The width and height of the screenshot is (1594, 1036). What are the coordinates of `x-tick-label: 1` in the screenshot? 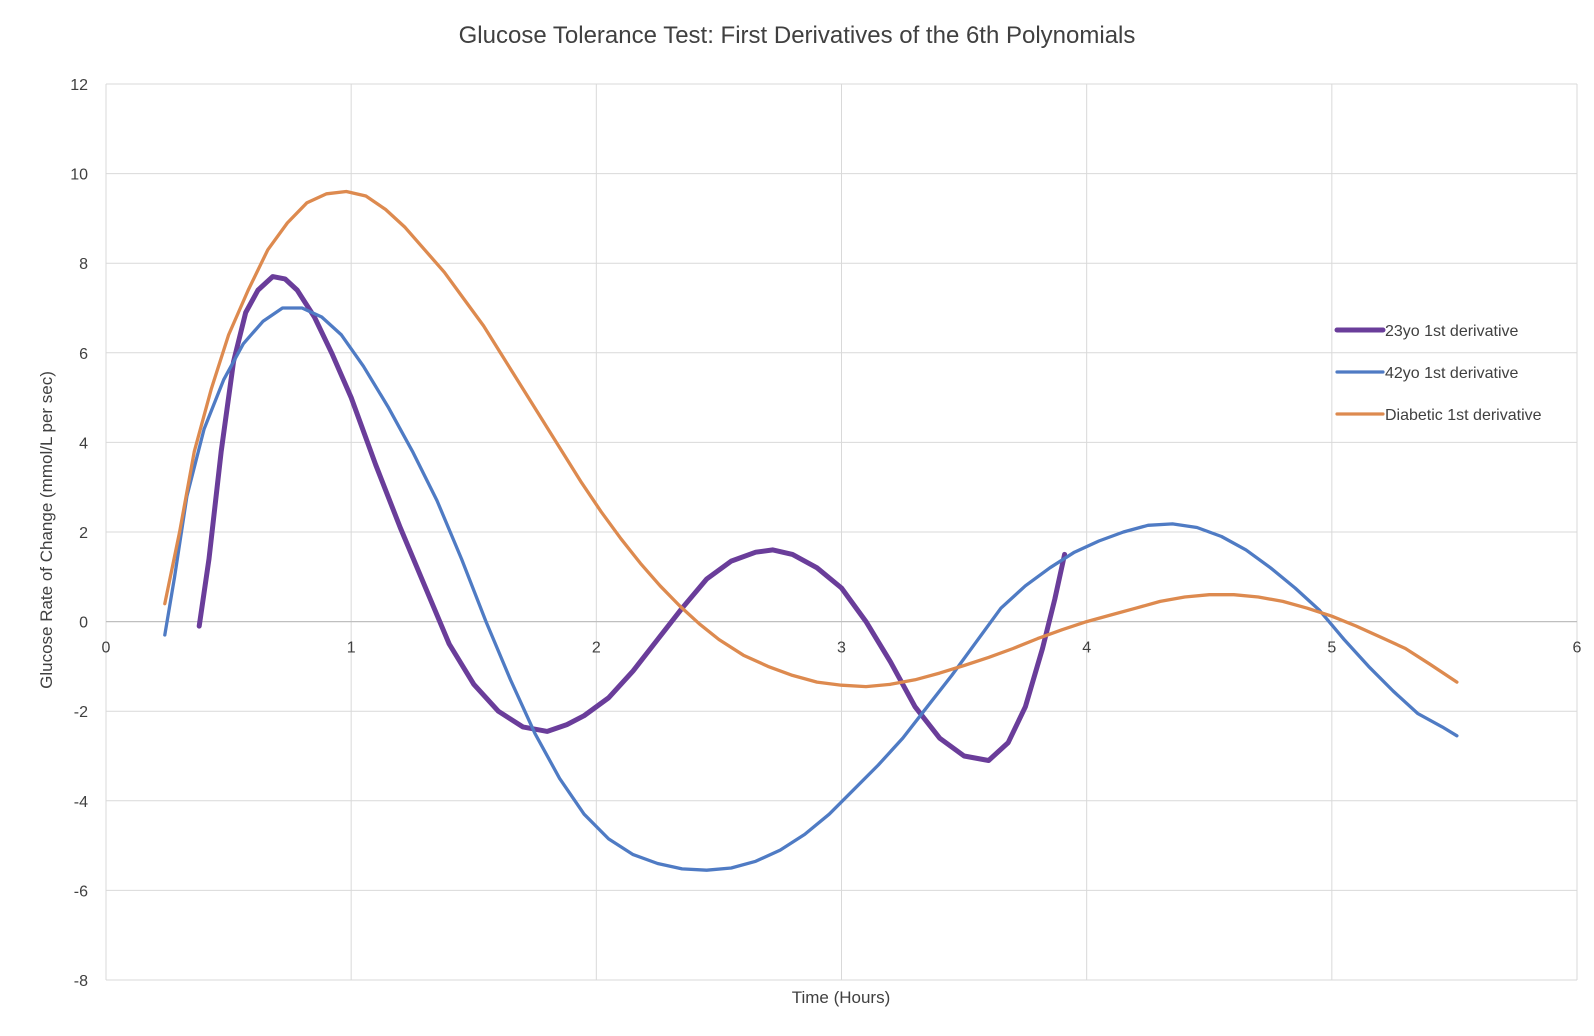 It's located at (351, 648).